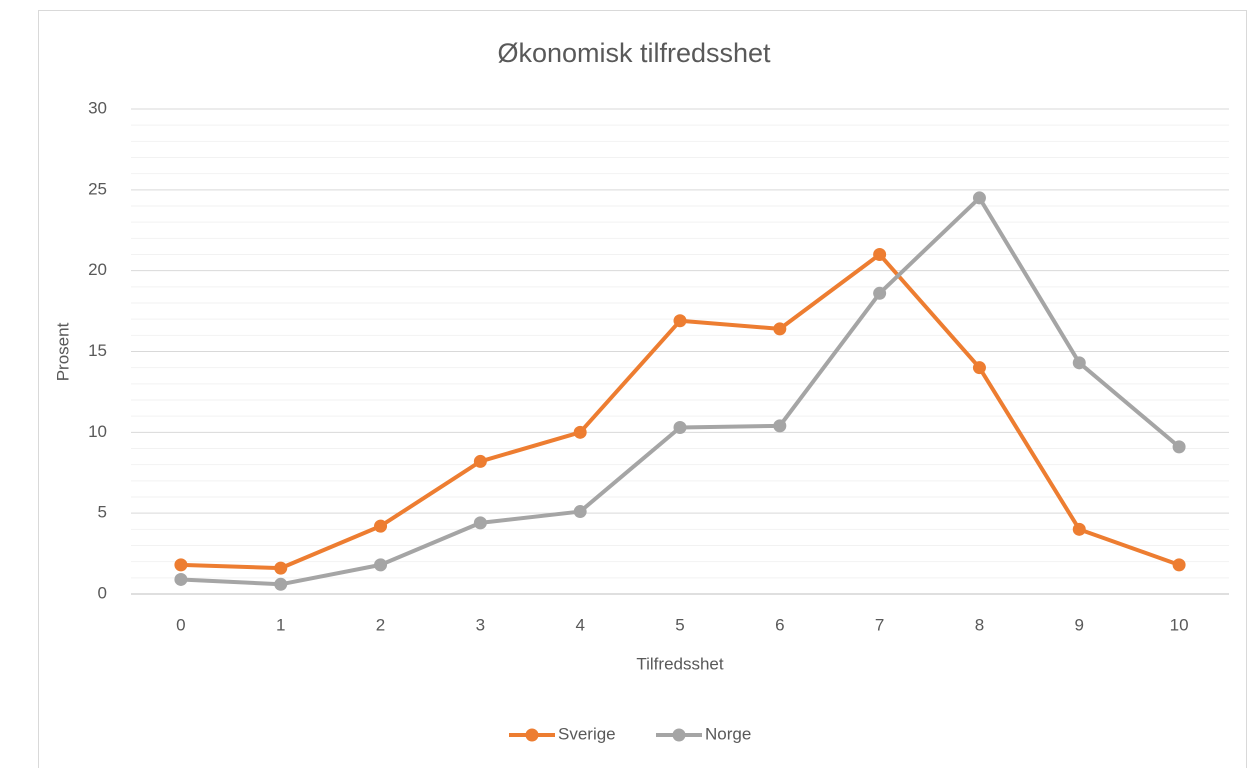  Describe the element at coordinates (680, 663) in the screenshot. I see `x-axis-label: Tilfredsshet` at that location.